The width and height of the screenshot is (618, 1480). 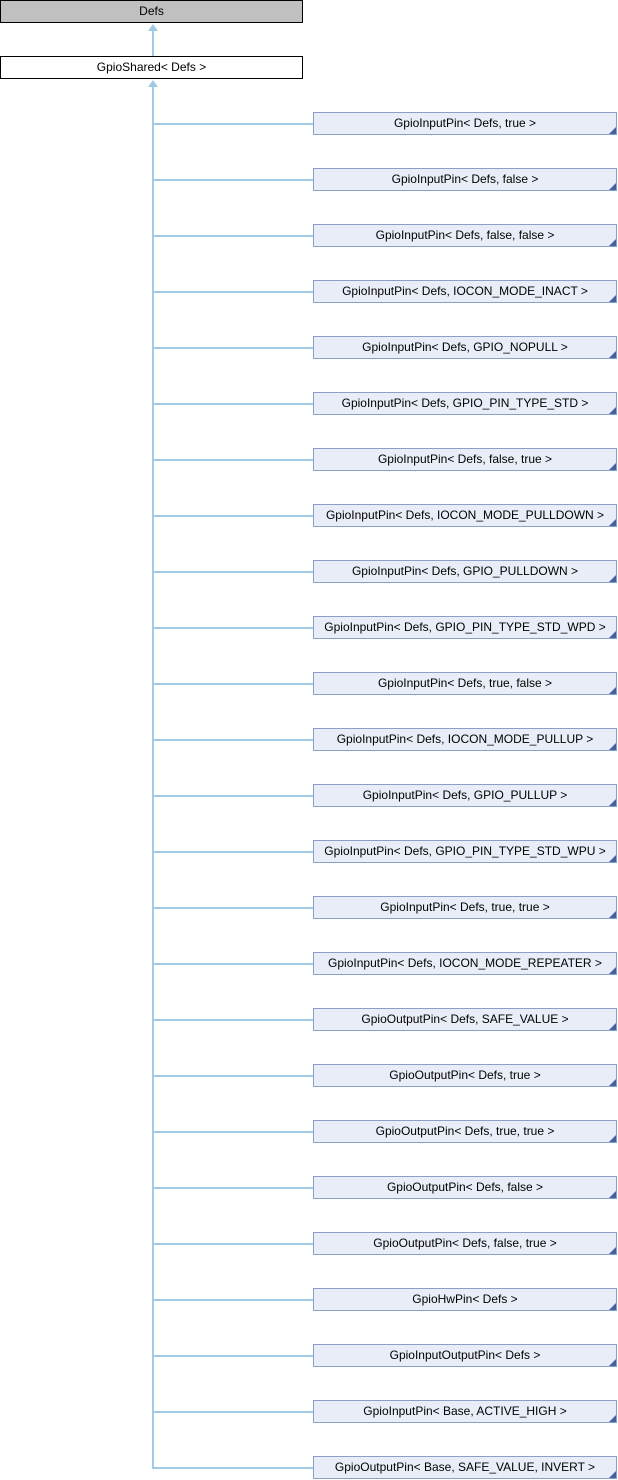 I want to click on class-node: GpioOutputPin< Defs, false, true >, so click(x=465, y=1243).